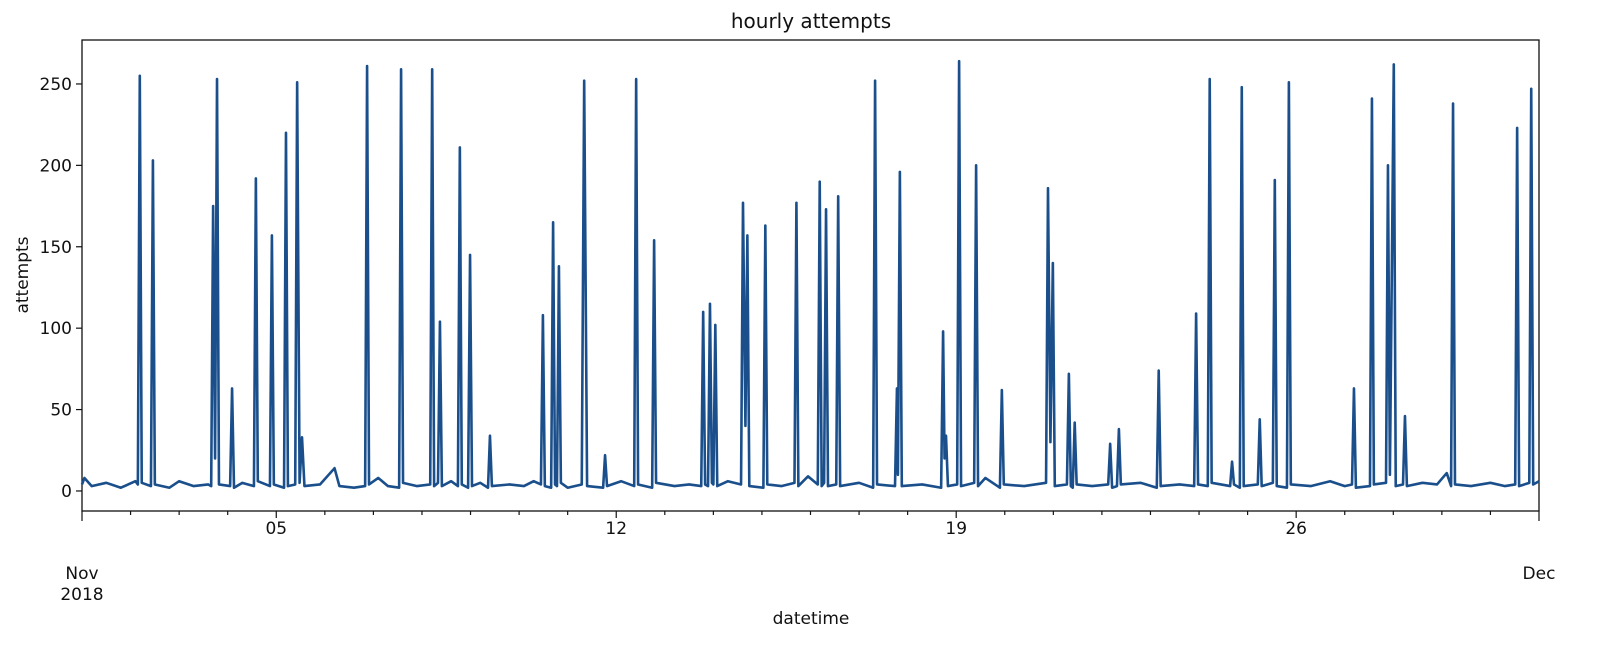  What do you see at coordinates (1296, 529) in the screenshot?
I see `x-tick-label: 26` at bounding box center [1296, 529].